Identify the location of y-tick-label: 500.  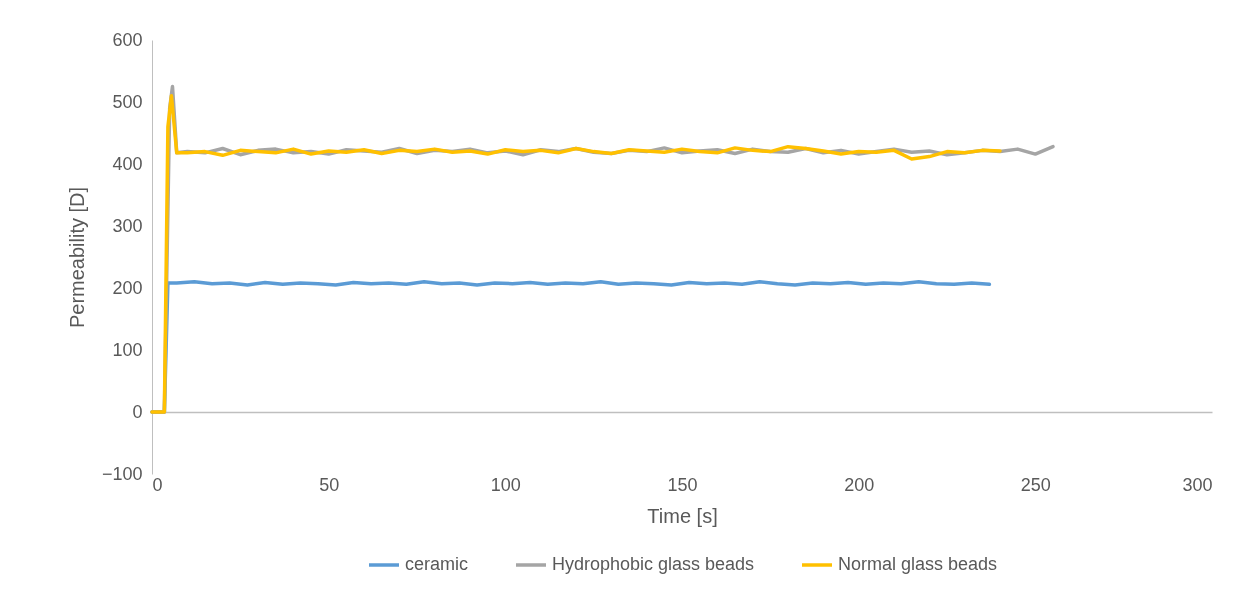
(127, 101).